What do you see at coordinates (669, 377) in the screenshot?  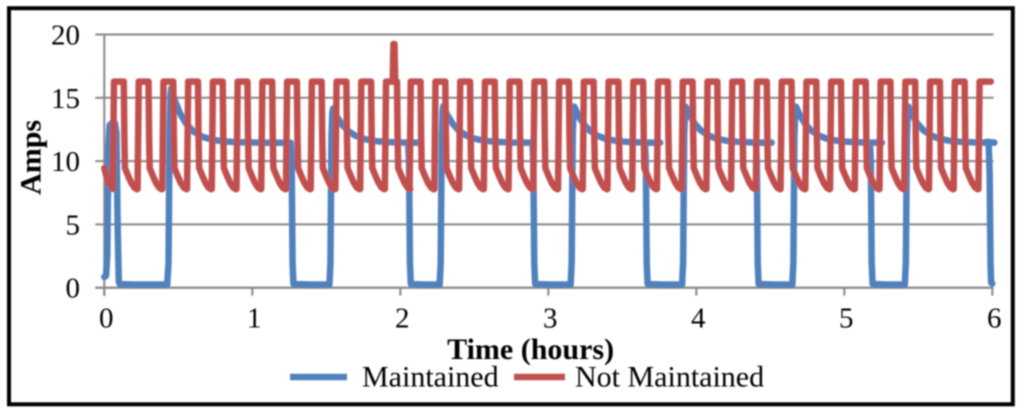 I see `svg-text: Not Maintained` at bounding box center [669, 377].